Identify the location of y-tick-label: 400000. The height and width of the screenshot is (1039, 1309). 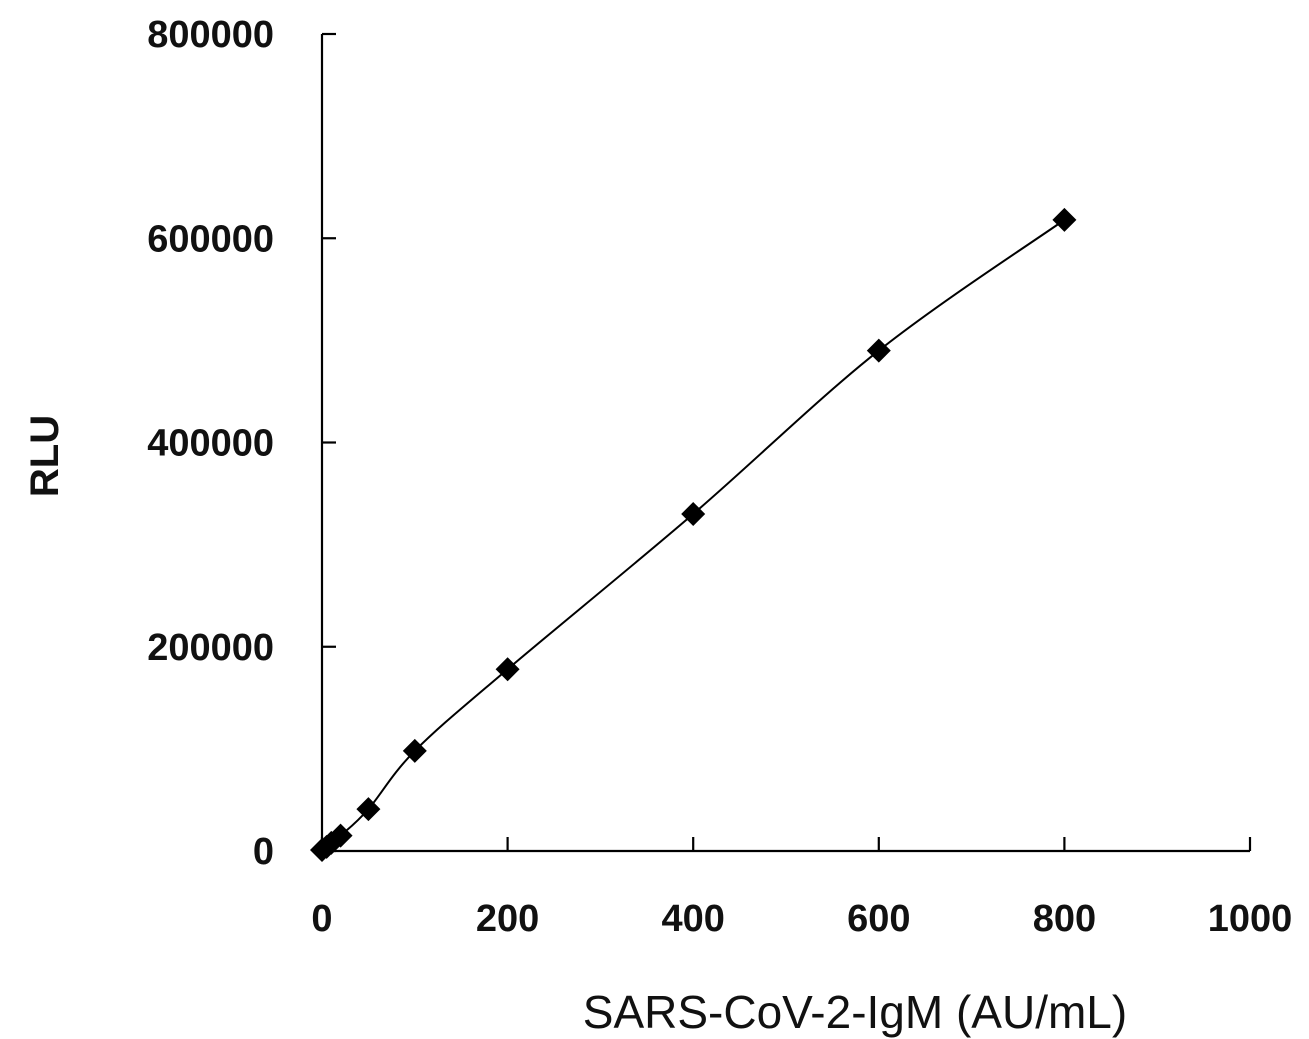
(210, 444).